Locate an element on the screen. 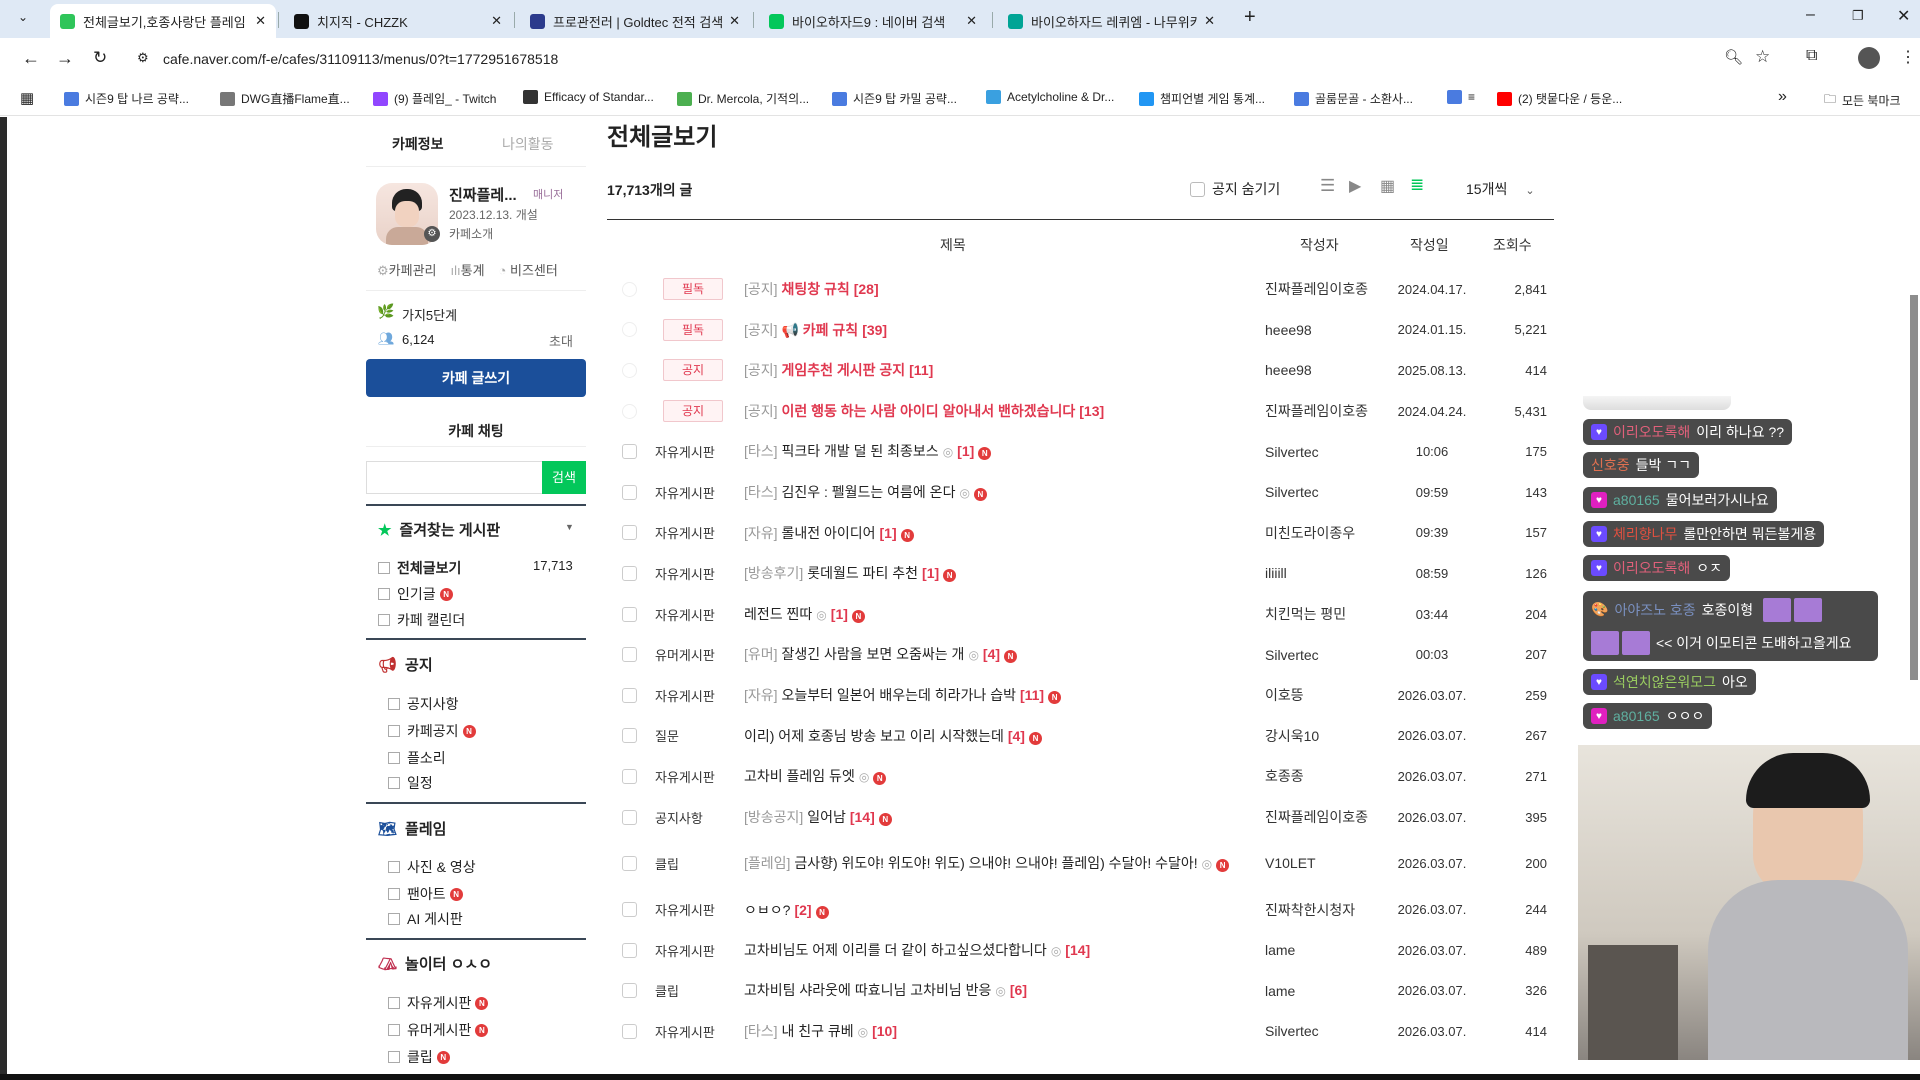 This screenshot has width=1920, height=1080. post-title-link: [방송공지] 일어남 [14] N is located at coordinates (994, 817).